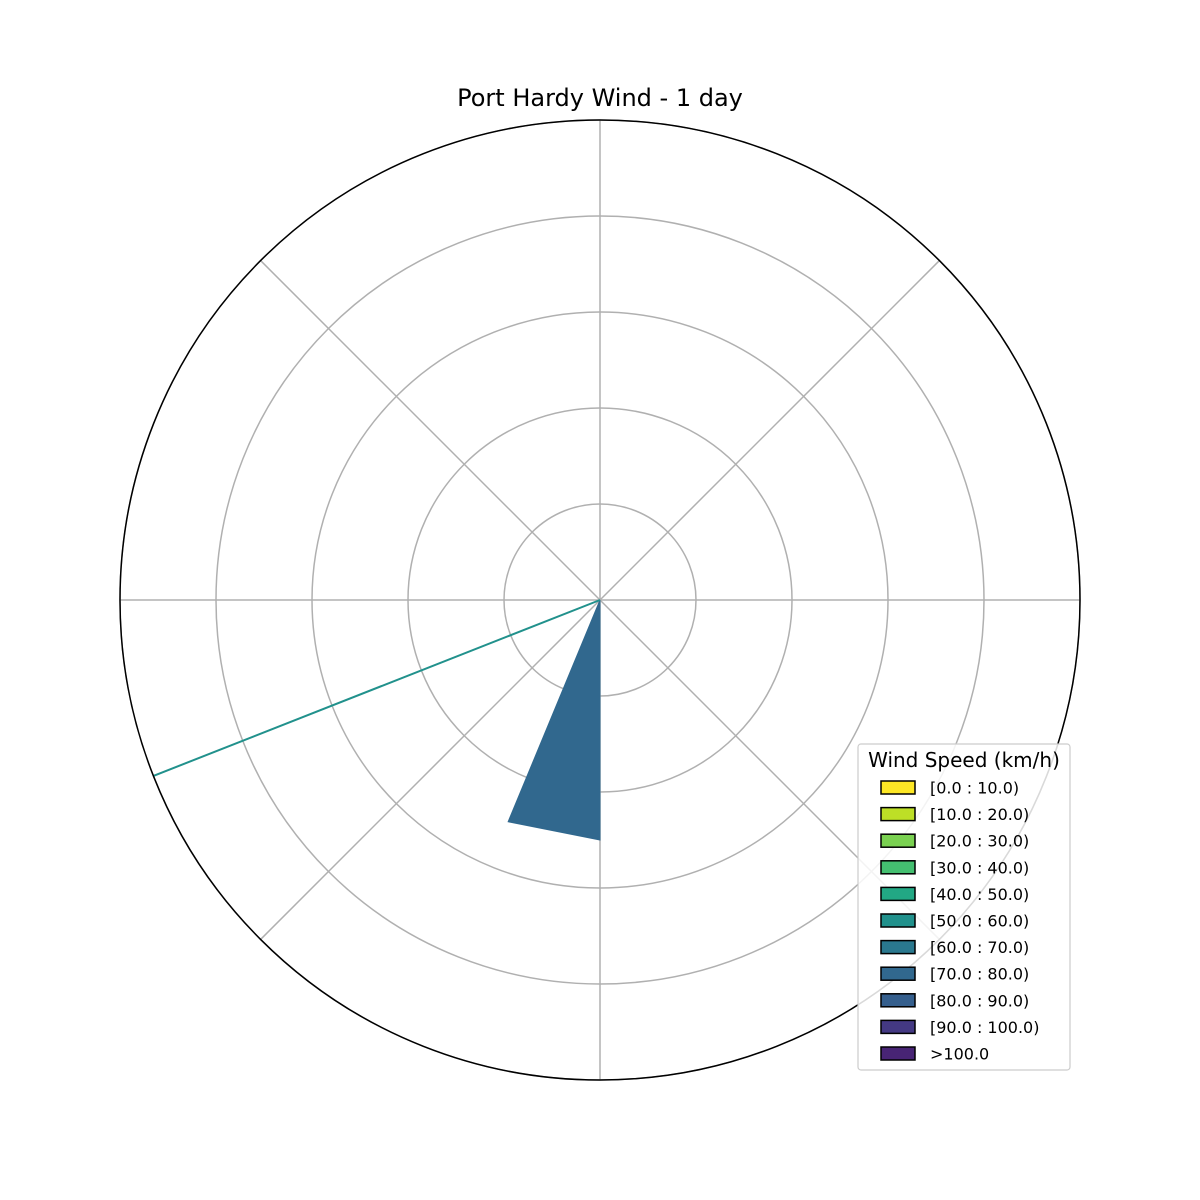  I want to click on legend-label-2: [10.0 : 20.0), so click(979, 814).